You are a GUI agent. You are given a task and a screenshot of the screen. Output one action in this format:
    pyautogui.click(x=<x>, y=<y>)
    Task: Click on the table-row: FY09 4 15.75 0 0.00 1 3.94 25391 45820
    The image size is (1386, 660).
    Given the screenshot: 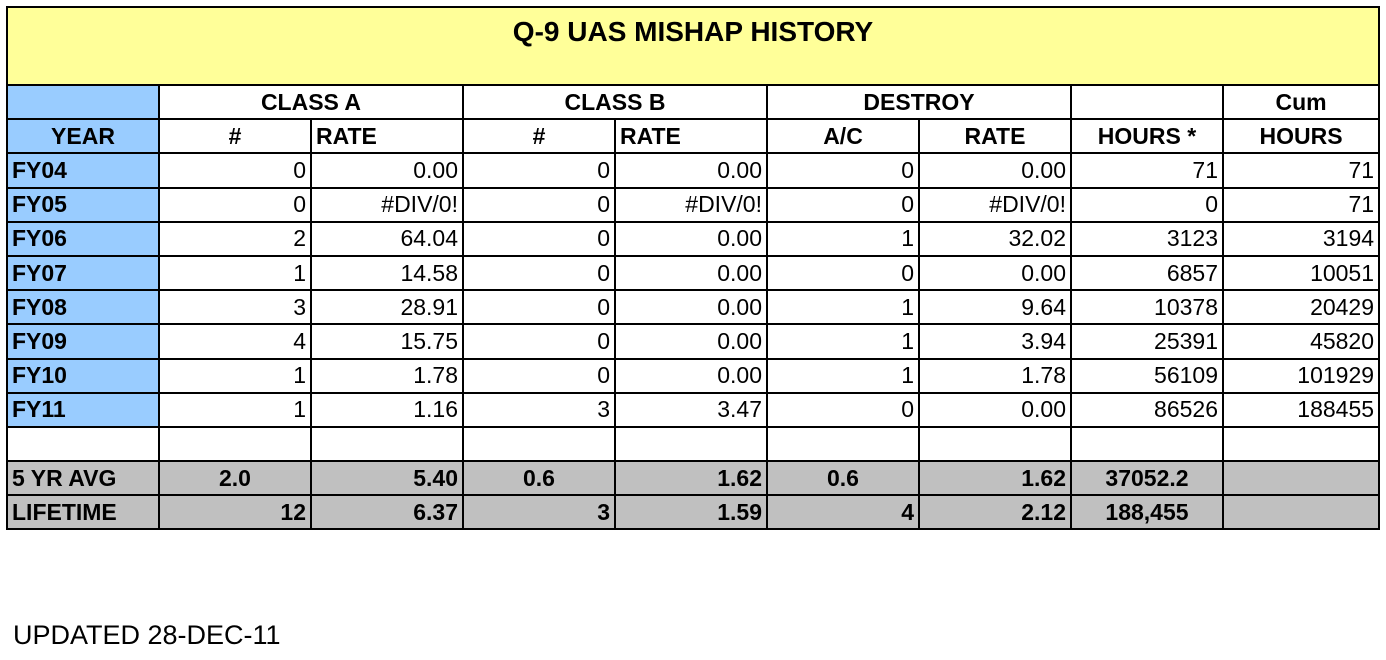 What is the action you would take?
    pyautogui.click(x=693, y=341)
    